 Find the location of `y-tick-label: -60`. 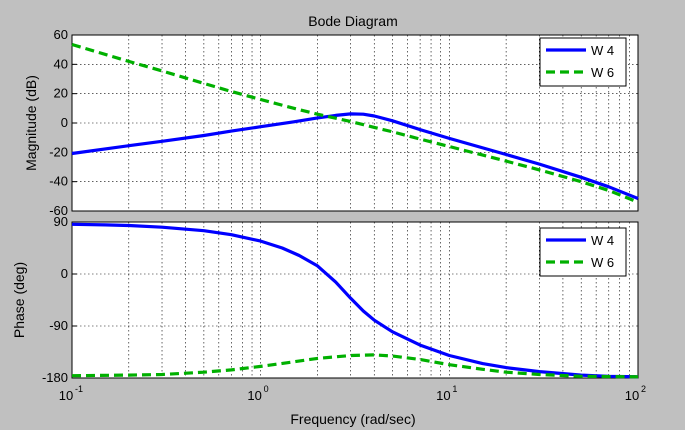

y-tick-label: -60 is located at coordinates (58, 210).